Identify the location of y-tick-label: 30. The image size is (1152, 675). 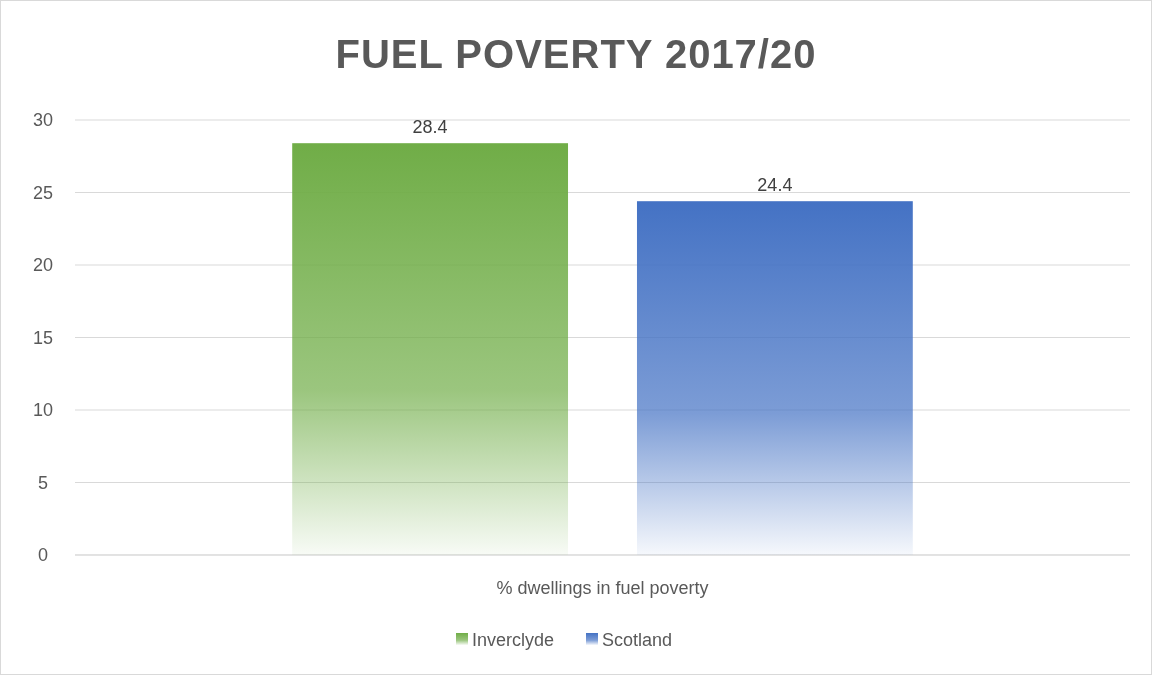
(43, 120).